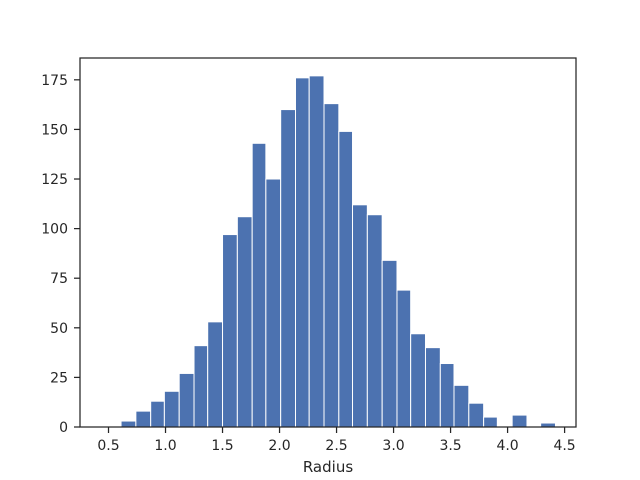 This screenshot has width=640, height=480. Describe the element at coordinates (59, 329) in the screenshot. I see `y-tick-label: 50` at that location.